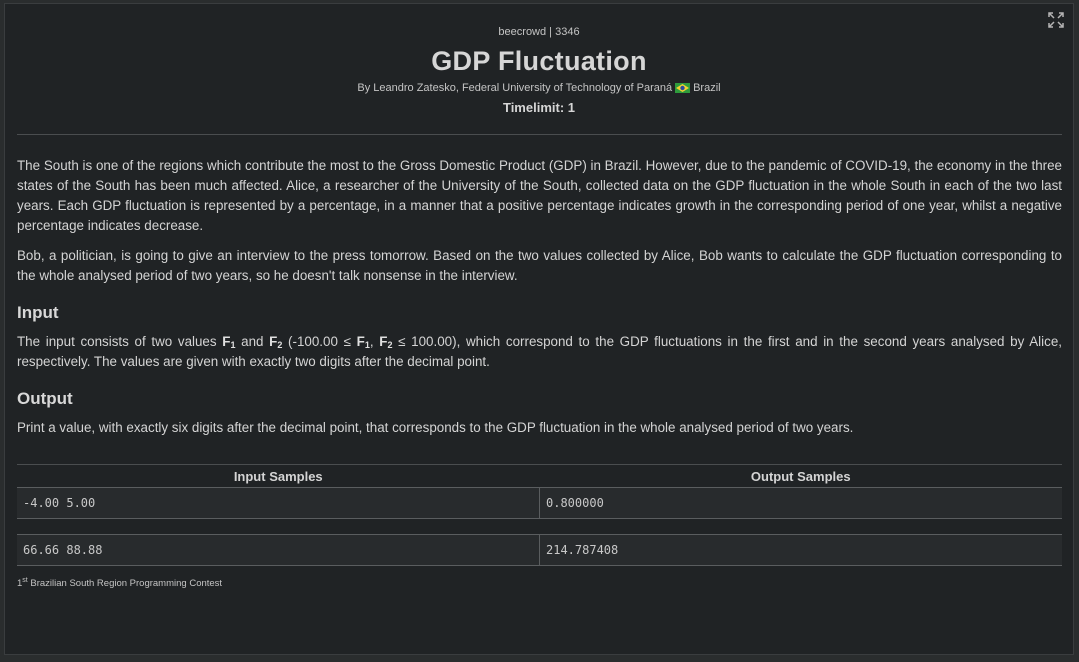 This screenshot has width=1079, height=662. I want to click on problem-source: beecrowd | 3346, so click(539, 32).